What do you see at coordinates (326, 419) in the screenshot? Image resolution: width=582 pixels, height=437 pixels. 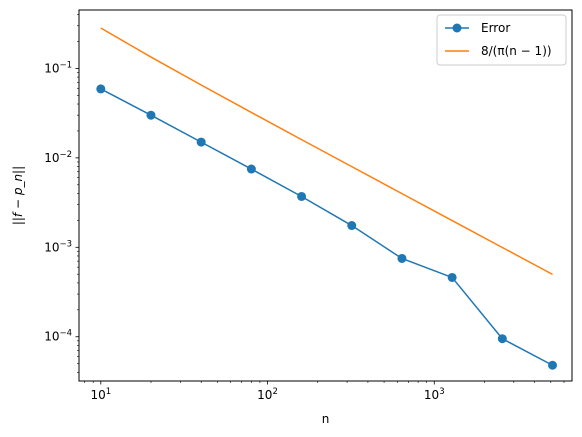 I see `x-axis-label: n` at bounding box center [326, 419].